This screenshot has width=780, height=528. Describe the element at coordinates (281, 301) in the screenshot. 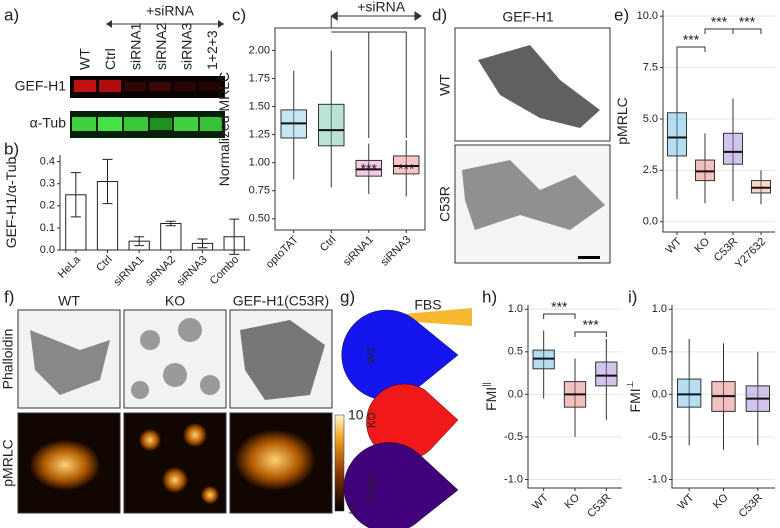

I see `image-col-label: GEF-H1(C53R)` at that location.